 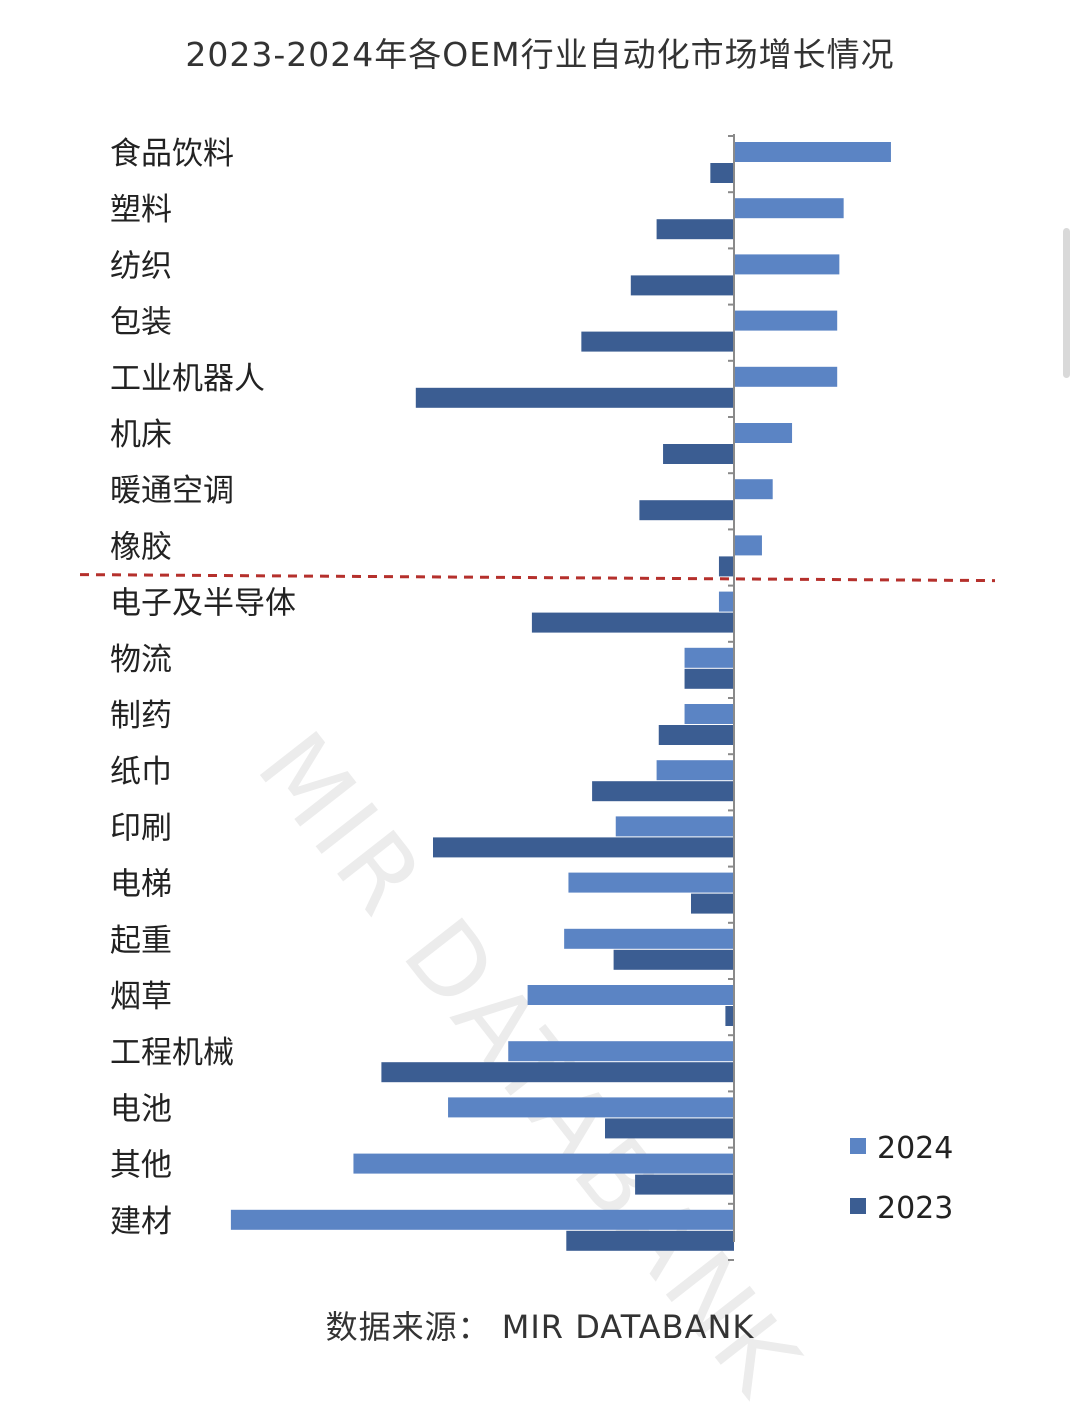 I want to click on category-label: 印刷, so click(x=141, y=828).